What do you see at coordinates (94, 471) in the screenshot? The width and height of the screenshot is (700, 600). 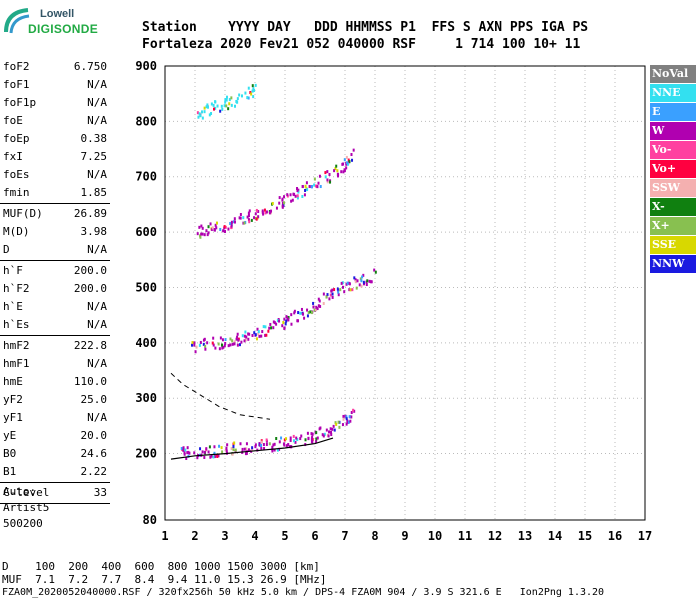 I see `param-value: 2.22` at bounding box center [94, 471].